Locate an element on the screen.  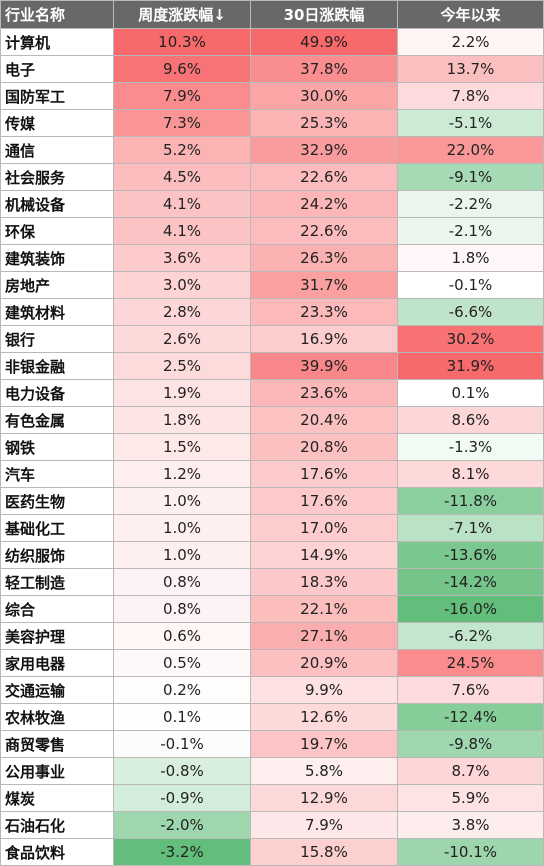
d30-change-cell: 26.3% is located at coordinates (324, 258).